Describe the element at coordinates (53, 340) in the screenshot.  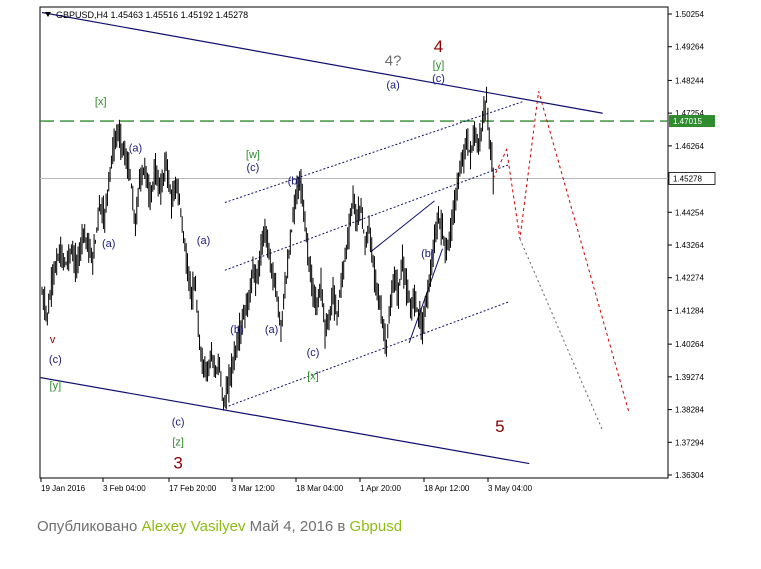
I see `wave-label: v` at that location.